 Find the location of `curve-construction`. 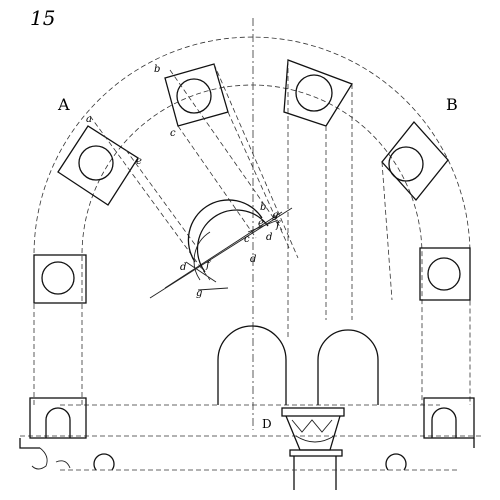

curve-construction is located at coordinates (232, 245).